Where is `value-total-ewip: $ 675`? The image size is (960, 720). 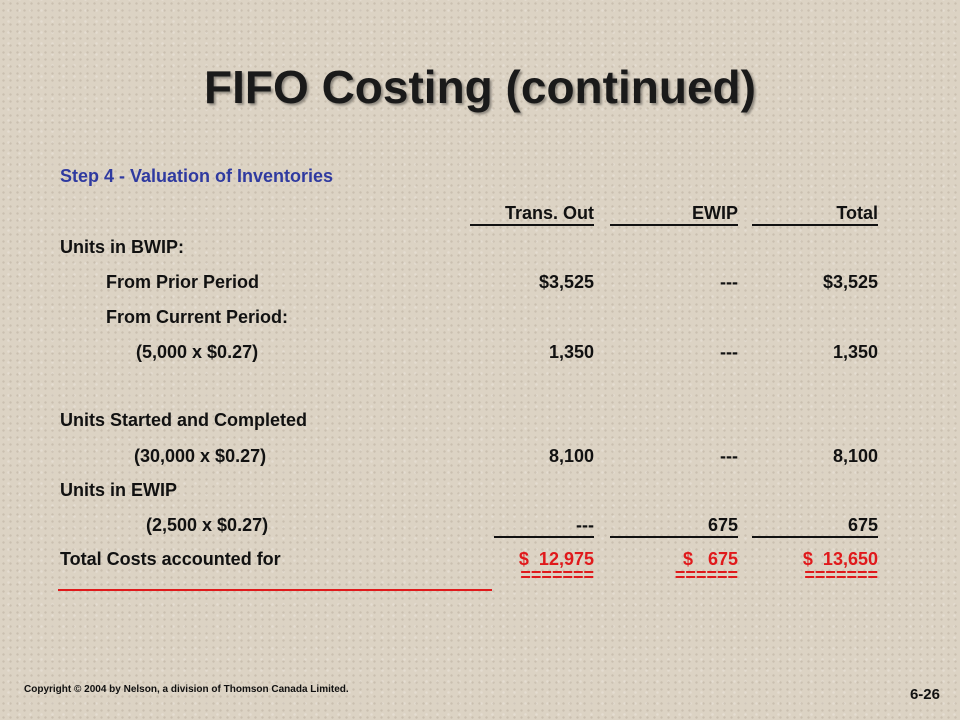
value-total-ewip: $ 675 is located at coordinates (710, 559).